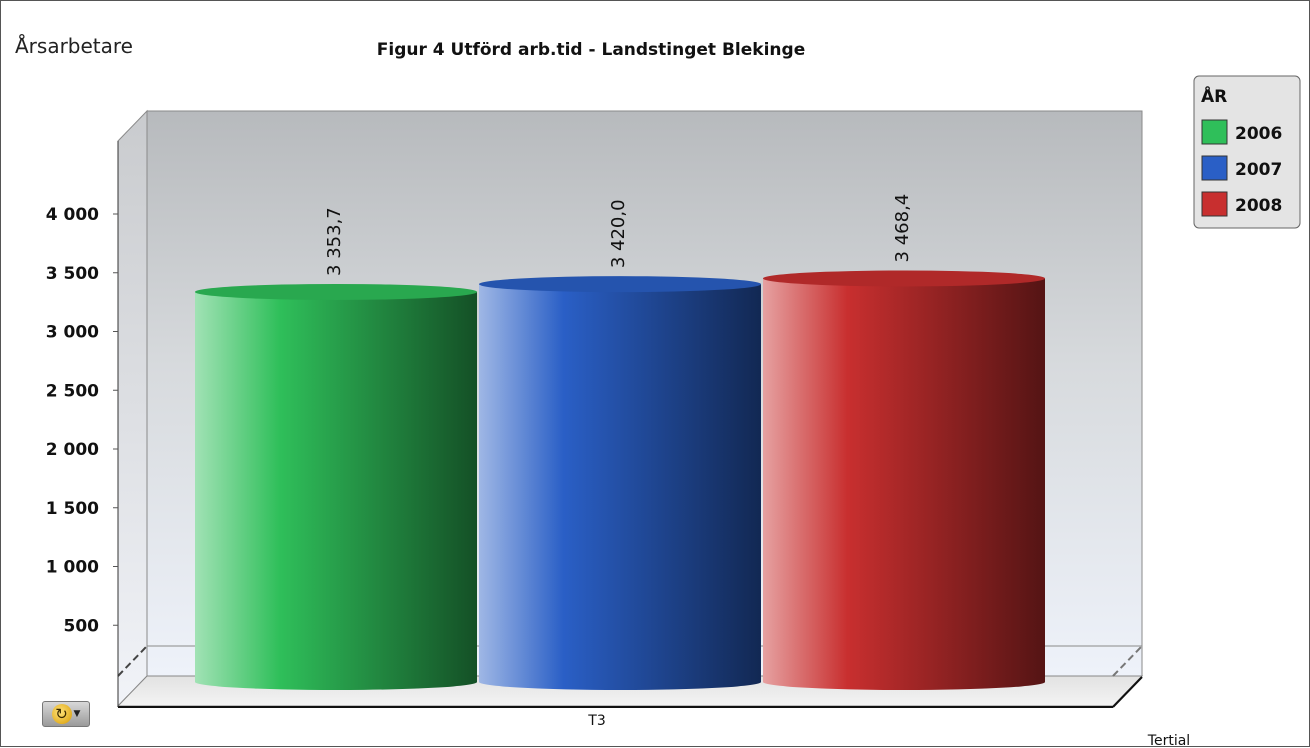 The height and width of the screenshot is (748, 1310). What do you see at coordinates (1258, 206) in the screenshot?
I see `legend-label-2008: 2008` at bounding box center [1258, 206].